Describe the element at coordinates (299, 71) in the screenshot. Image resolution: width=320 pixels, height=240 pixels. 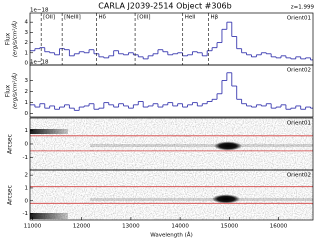
I see `legend-label: Orient02` at that location.